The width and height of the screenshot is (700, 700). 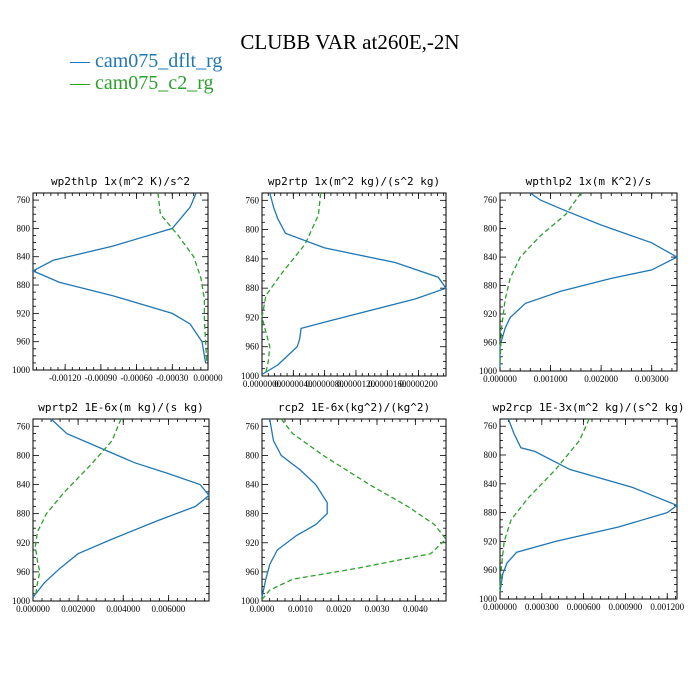 What do you see at coordinates (65, 378) in the screenshot?
I see `x-tick-label: -0.00120` at bounding box center [65, 378].